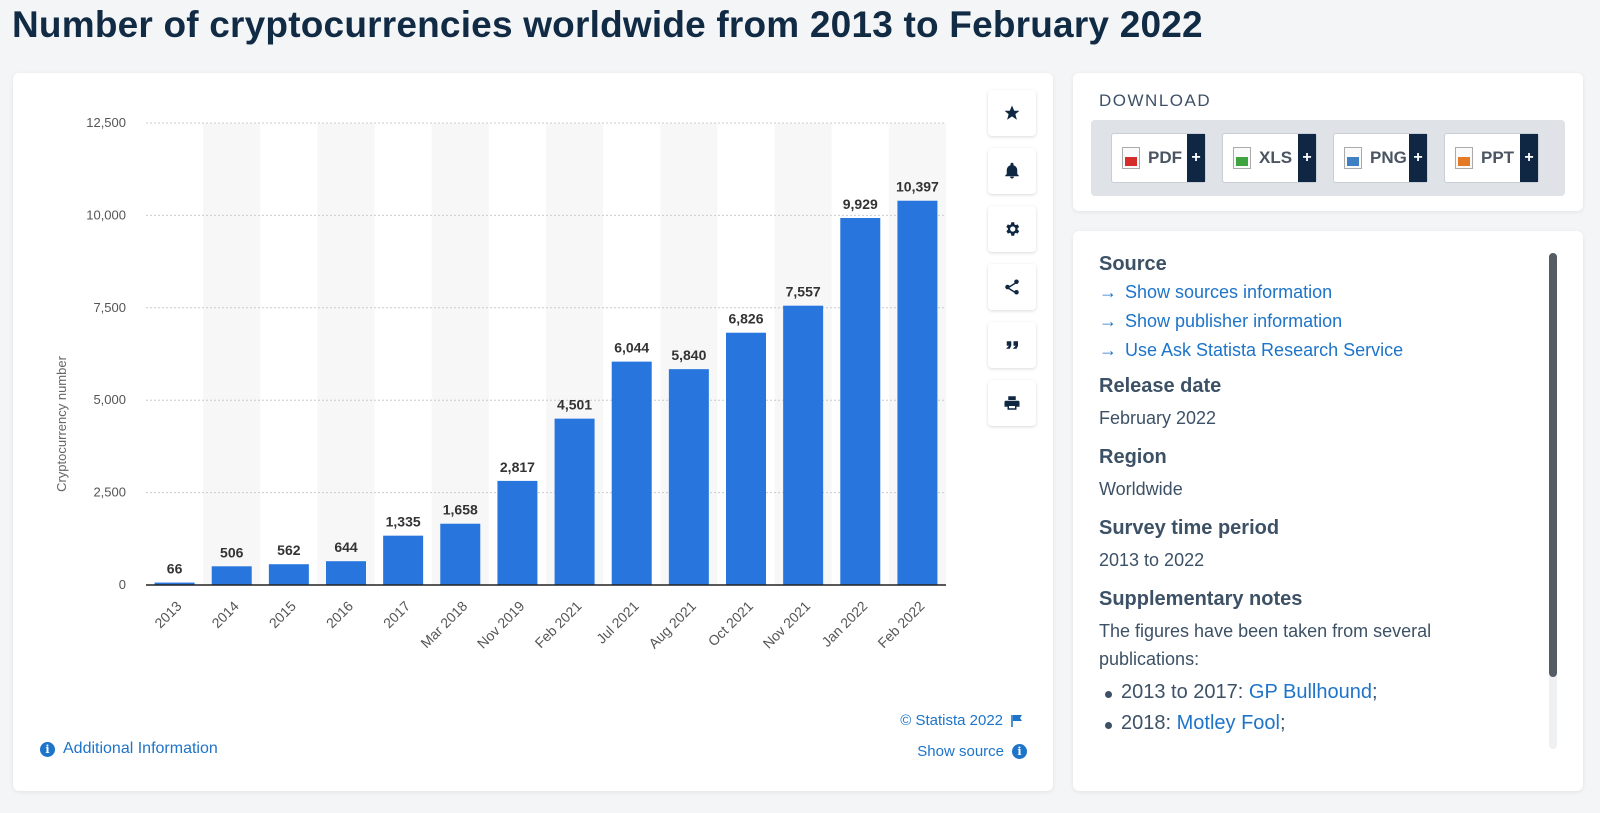  Describe the element at coordinates (731, 624) in the screenshot. I see `x-tick-label: Oct 2021` at that location.